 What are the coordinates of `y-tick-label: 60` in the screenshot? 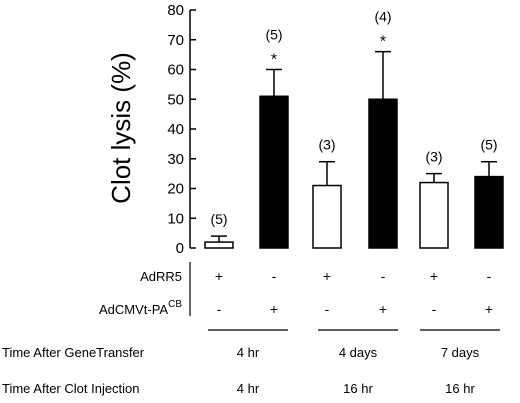 It's located at (175, 70).